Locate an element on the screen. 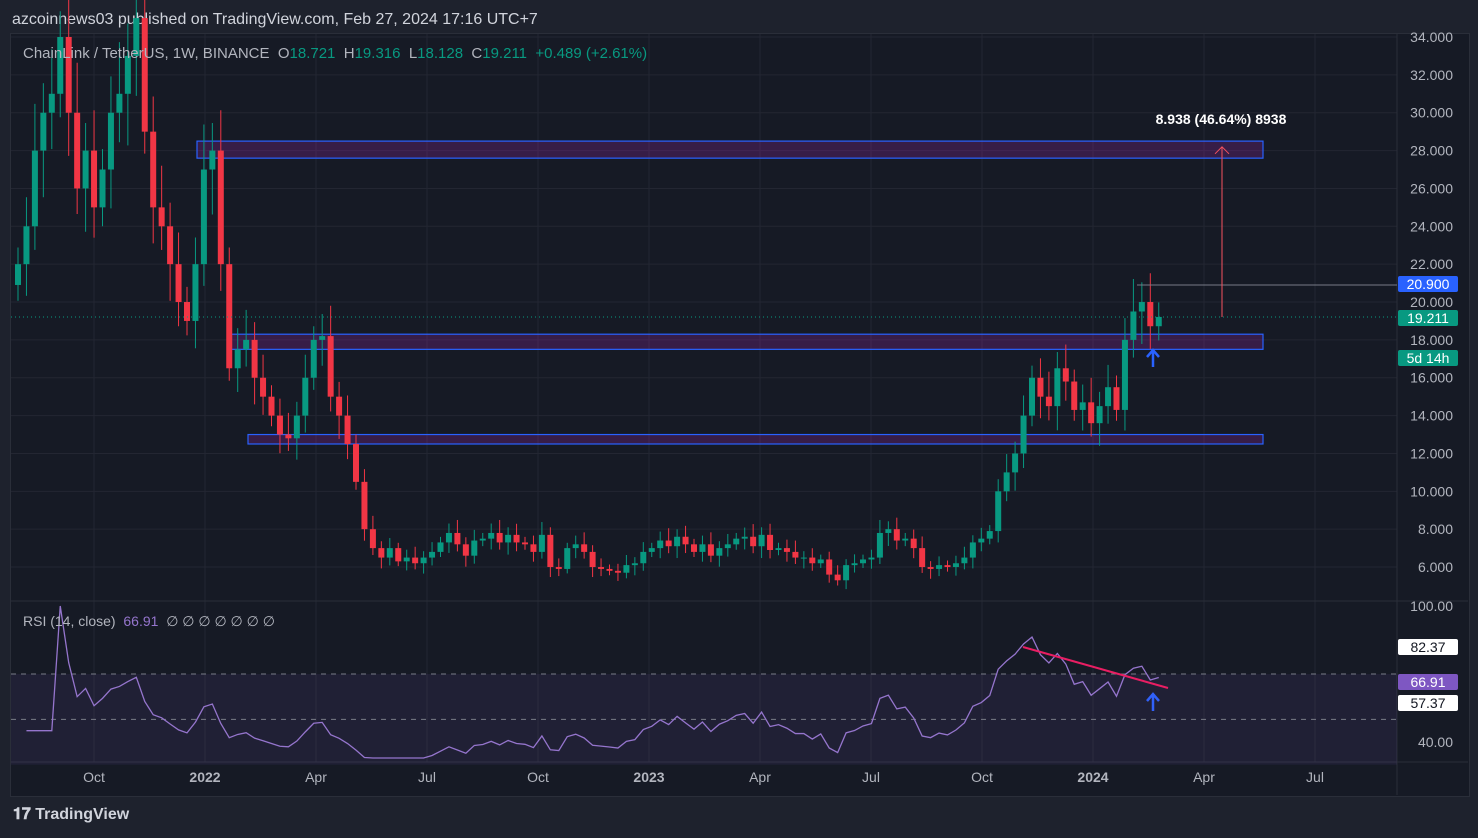 This screenshot has width=1478, height=838. support-resistance-zone is located at coordinates (755, 439).